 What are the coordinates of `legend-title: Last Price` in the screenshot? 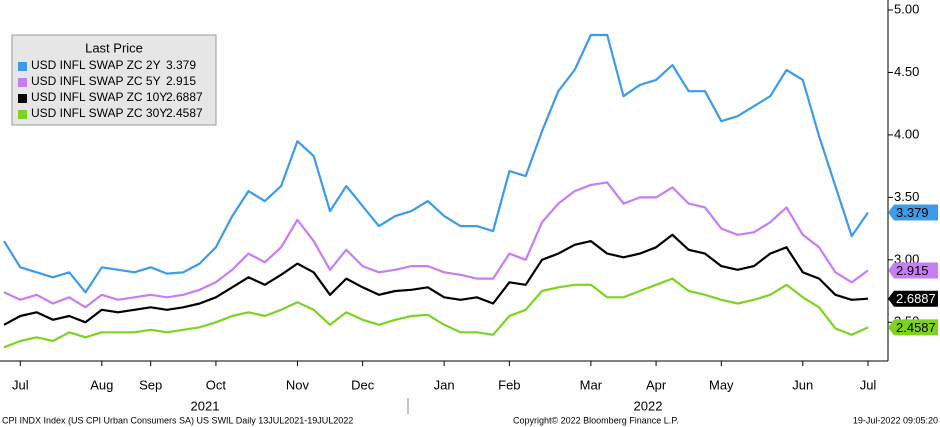 It's located at (114, 47).